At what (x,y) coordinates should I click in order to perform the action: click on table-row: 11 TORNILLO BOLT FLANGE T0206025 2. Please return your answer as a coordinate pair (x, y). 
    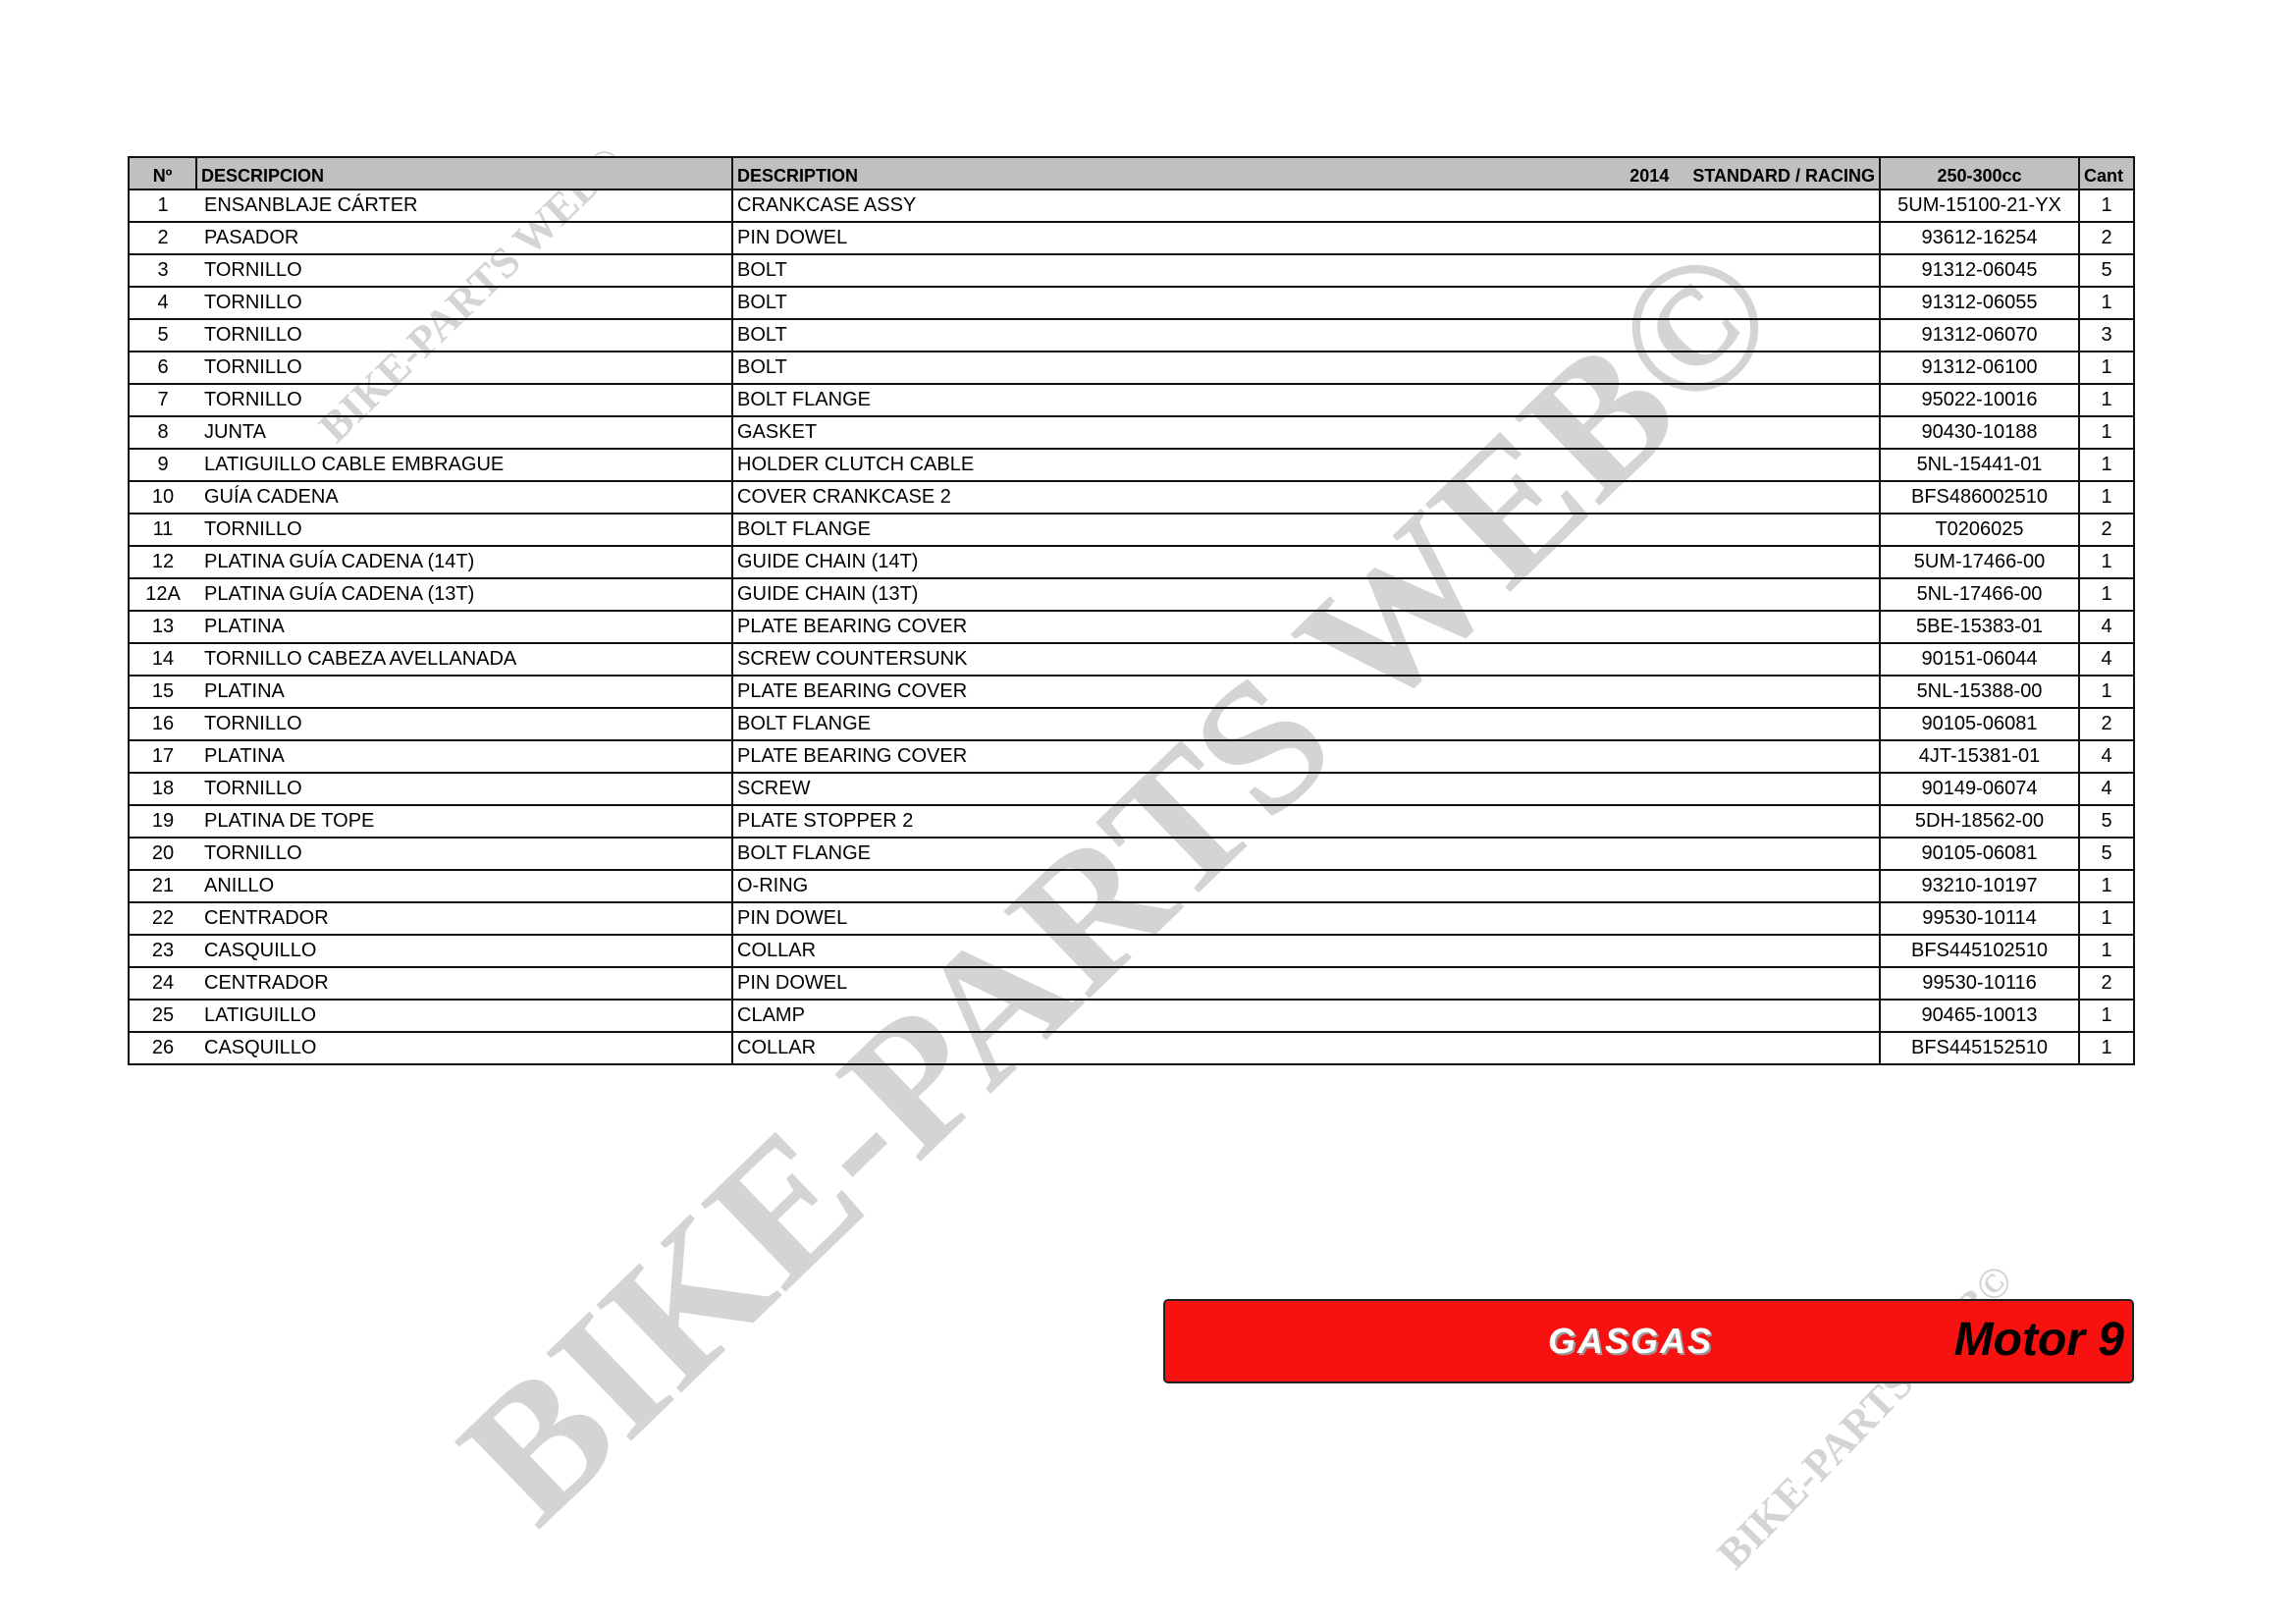
    Looking at the image, I should click on (1131, 530).